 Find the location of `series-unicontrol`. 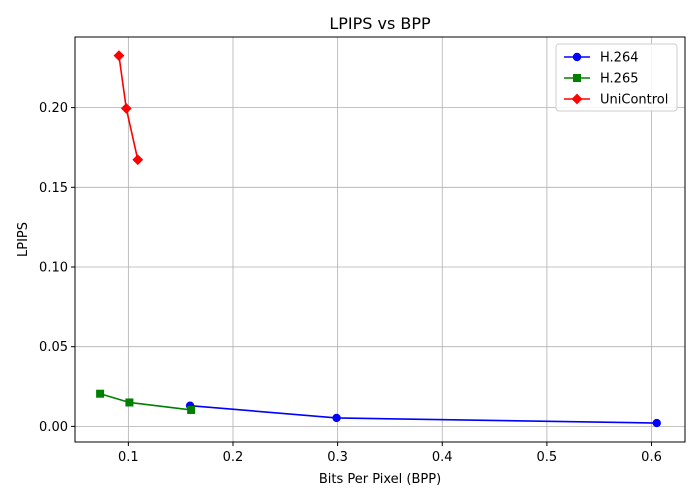

series-unicontrol is located at coordinates (128, 108).